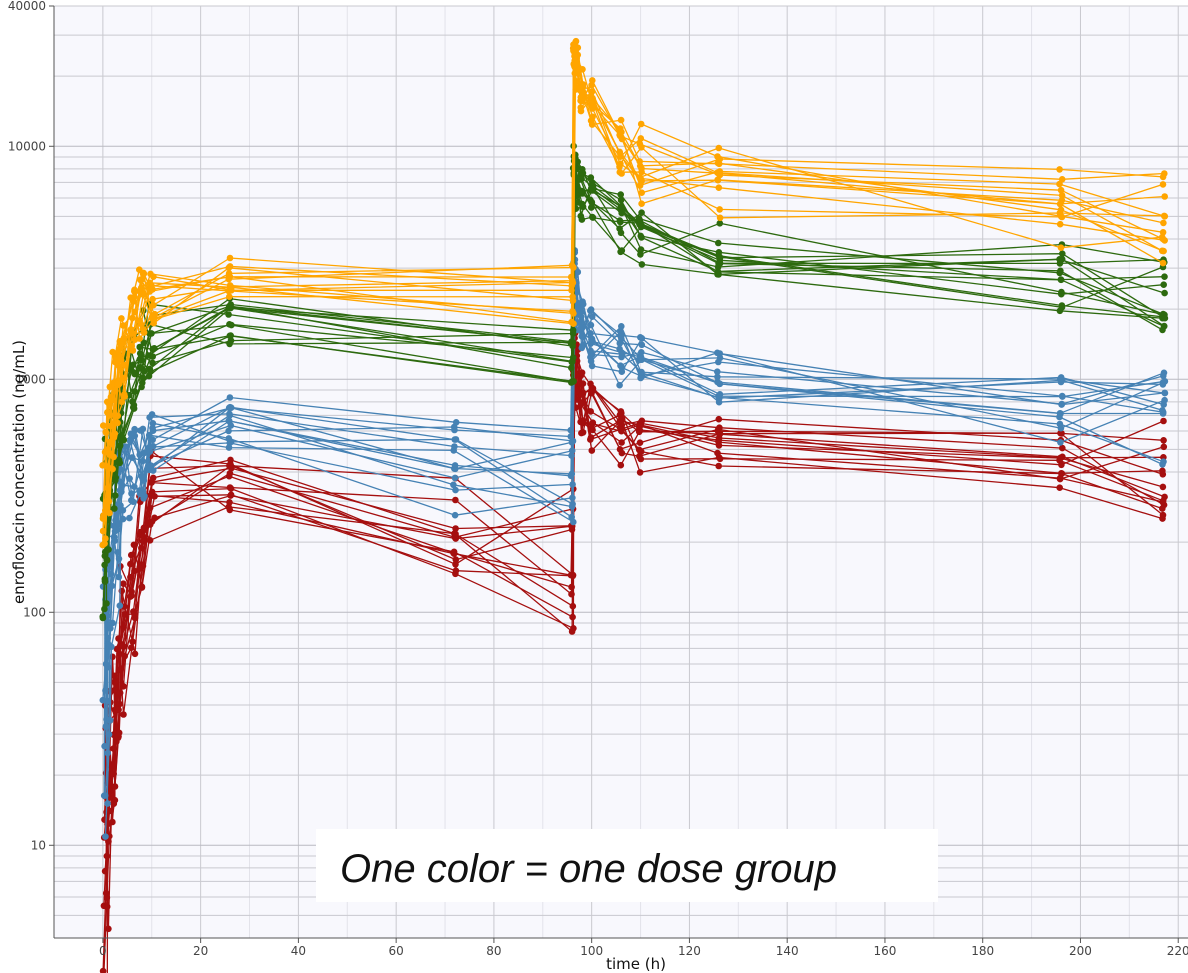 The width and height of the screenshot is (1188, 973). What do you see at coordinates (34, 612) in the screenshot?
I see `y-tick-label: 100` at bounding box center [34, 612].